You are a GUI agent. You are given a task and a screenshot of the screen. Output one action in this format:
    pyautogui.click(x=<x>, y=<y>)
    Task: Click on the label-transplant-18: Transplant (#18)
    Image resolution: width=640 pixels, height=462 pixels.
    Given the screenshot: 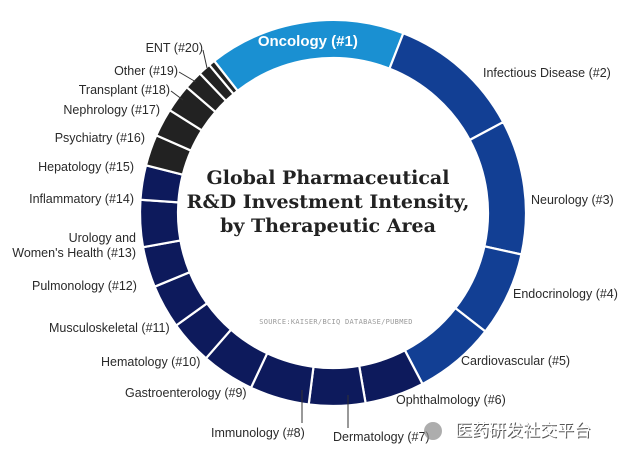 What is the action you would take?
    pyautogui.click(x=124, y=90)
    